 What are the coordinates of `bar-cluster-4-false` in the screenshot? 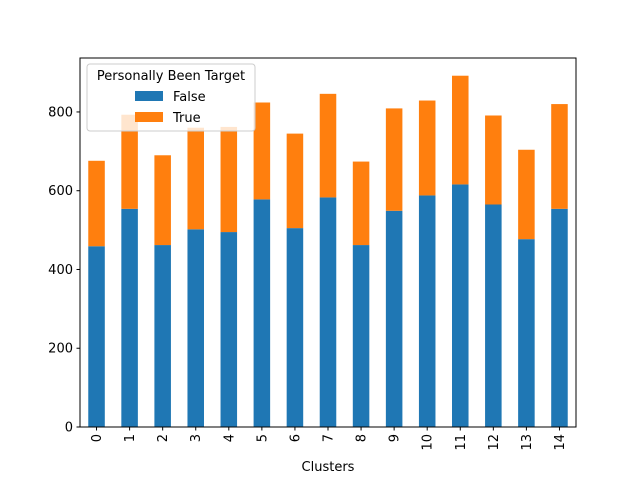 It's located at (229, 329).